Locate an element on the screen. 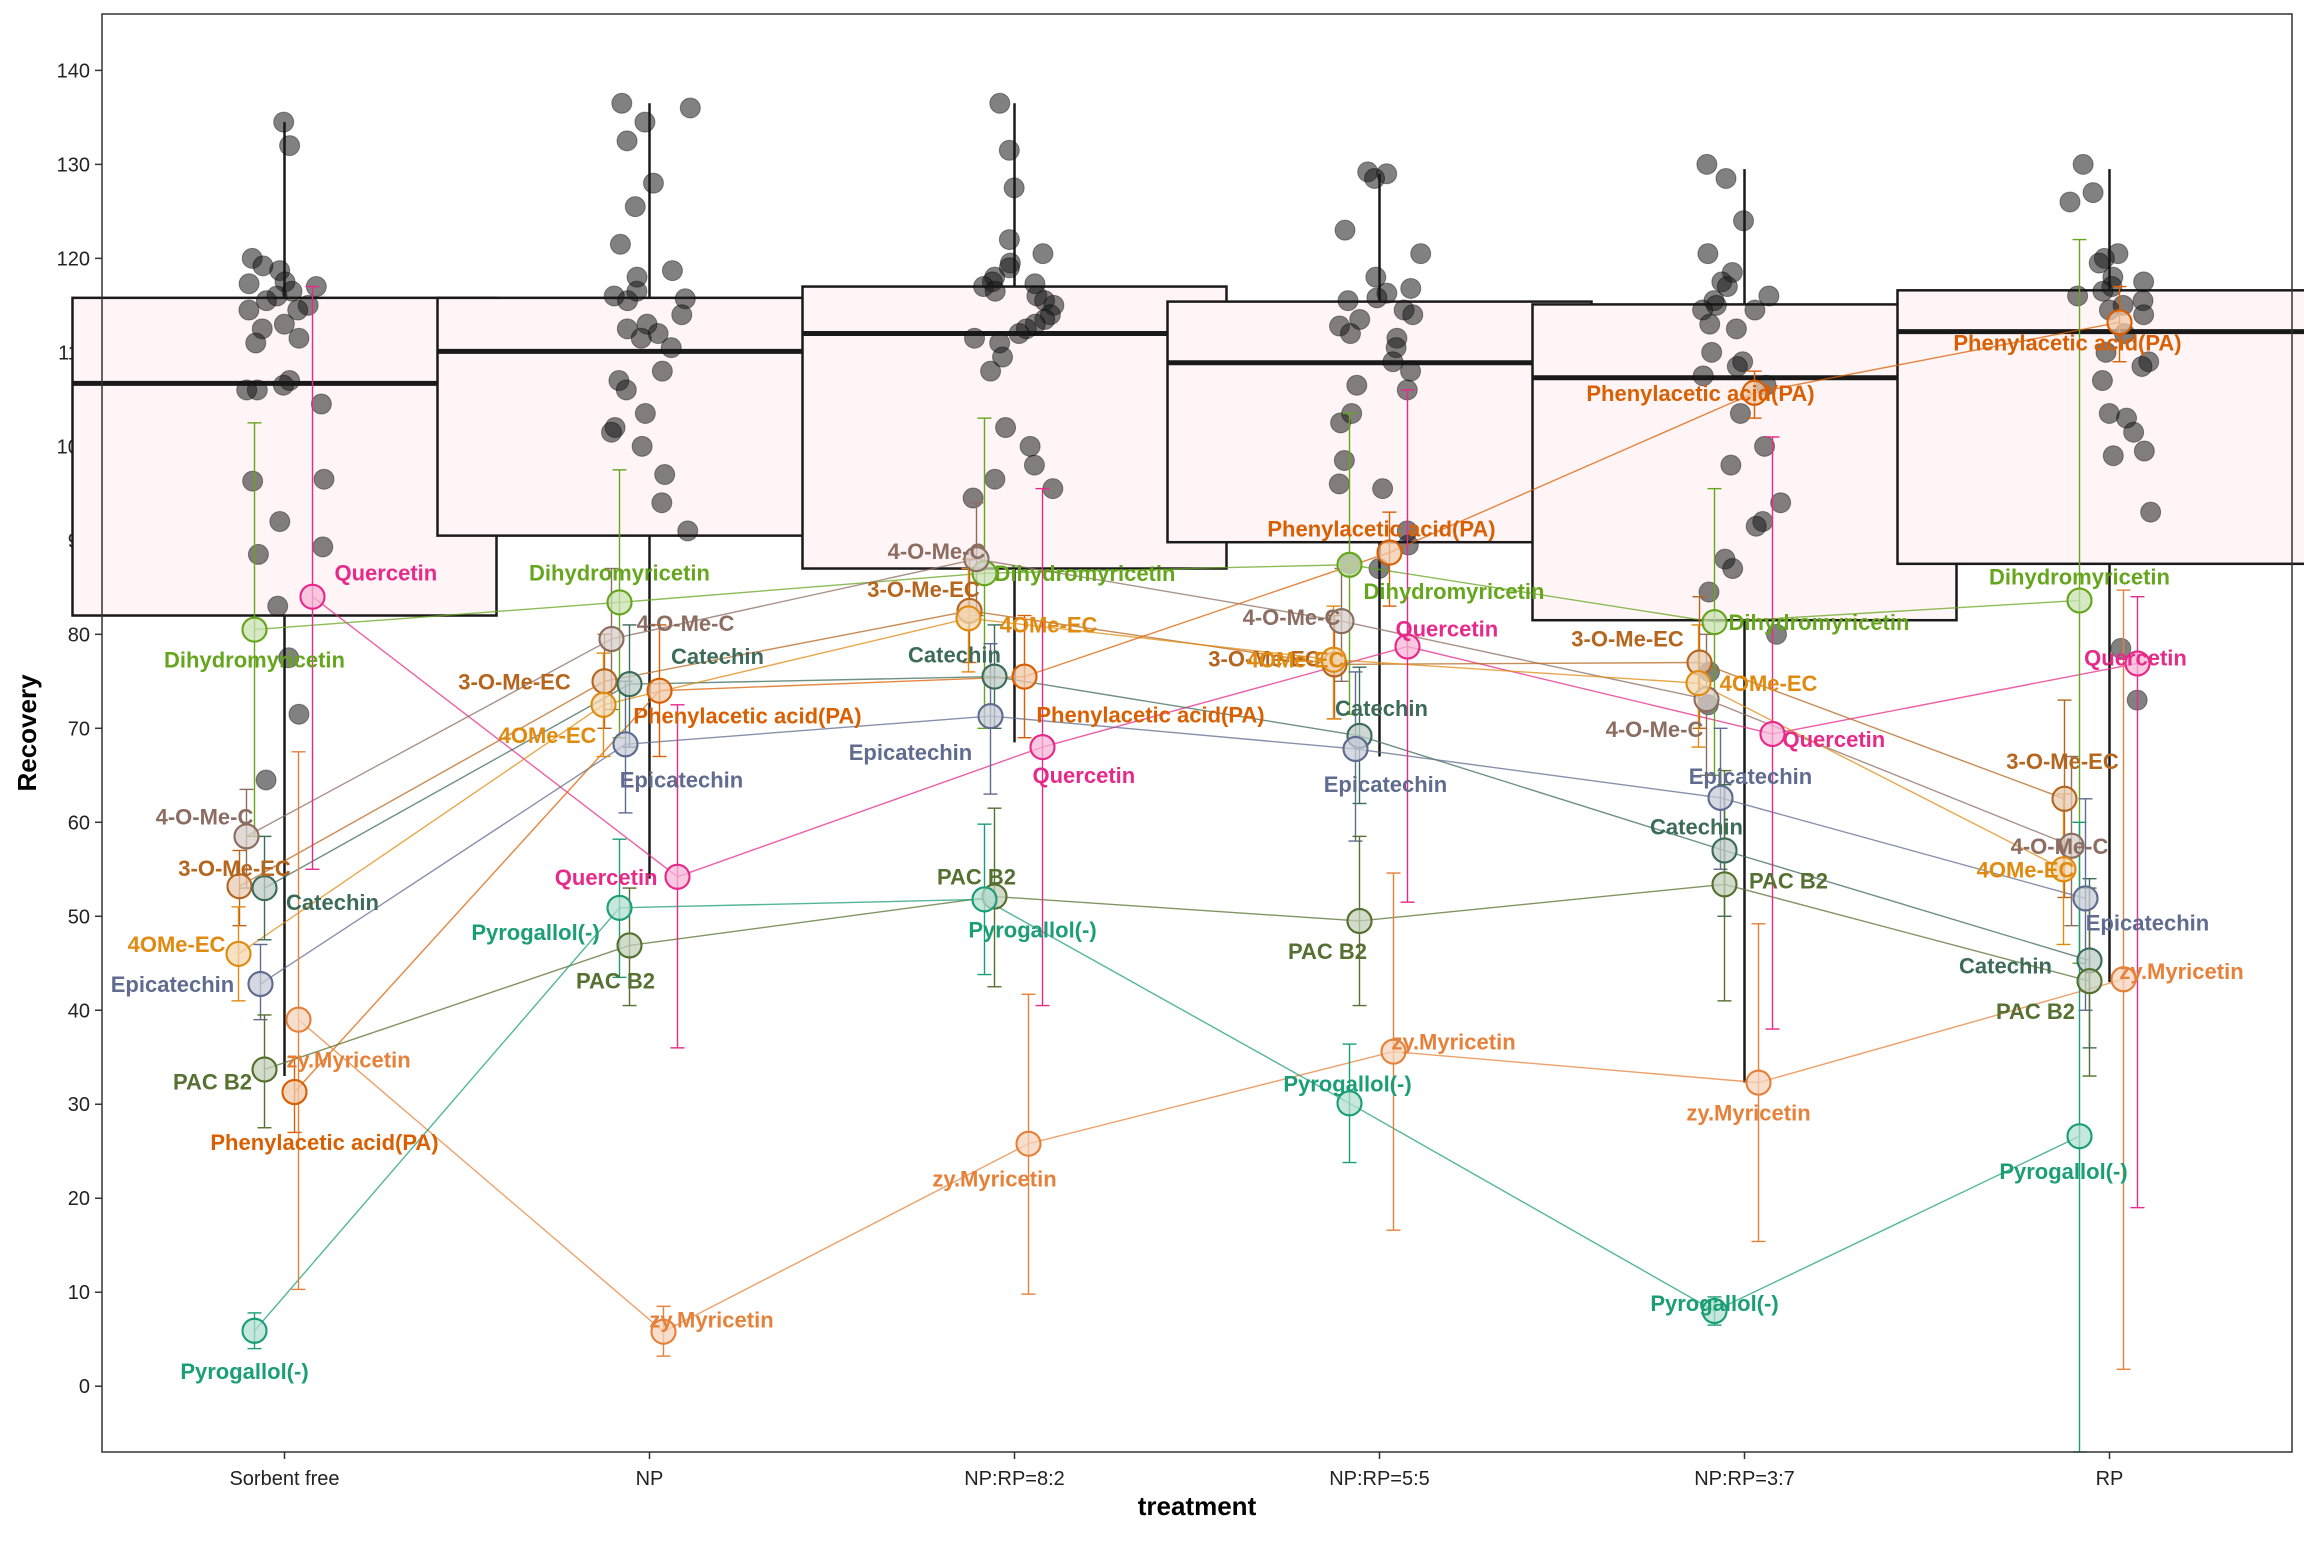 Image resolution: width=2304 pixels, height=1541 pixels. y-tick-label-0: 0 is located at coordinates (84, 1387).